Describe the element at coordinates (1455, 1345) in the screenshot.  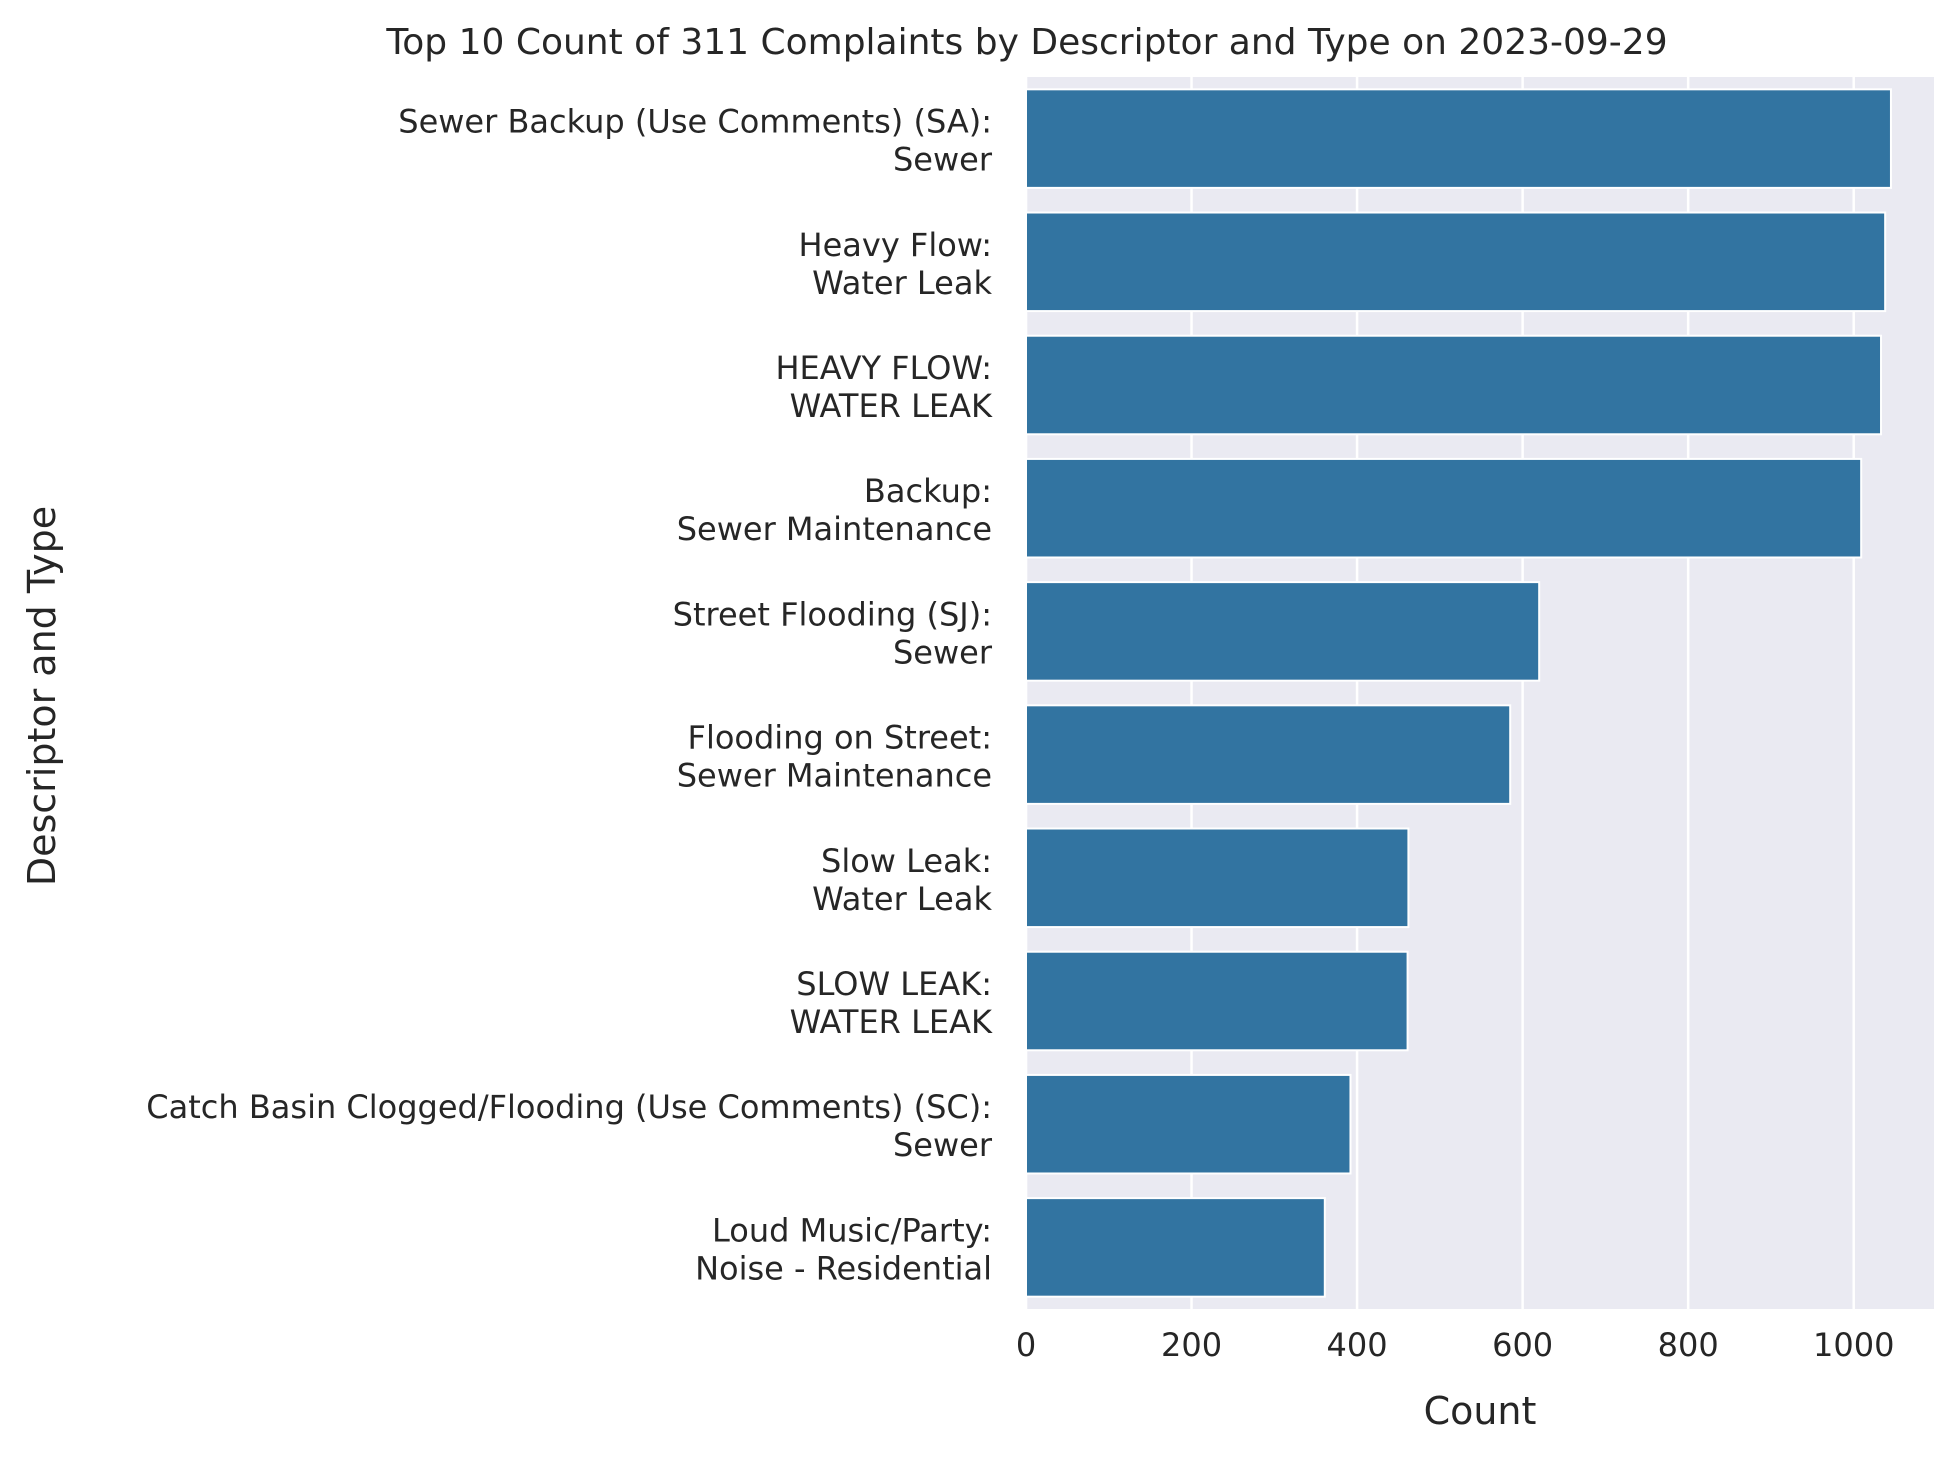
I see `x-tick-labels: 0 200 400 600 800 1000` at that location.